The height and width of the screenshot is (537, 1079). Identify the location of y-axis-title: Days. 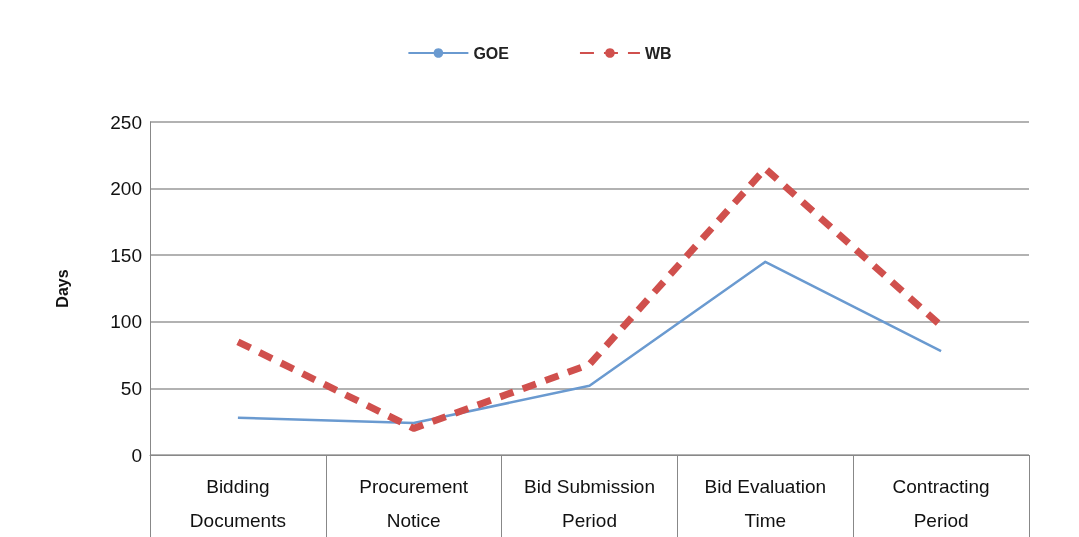
(62, 288).